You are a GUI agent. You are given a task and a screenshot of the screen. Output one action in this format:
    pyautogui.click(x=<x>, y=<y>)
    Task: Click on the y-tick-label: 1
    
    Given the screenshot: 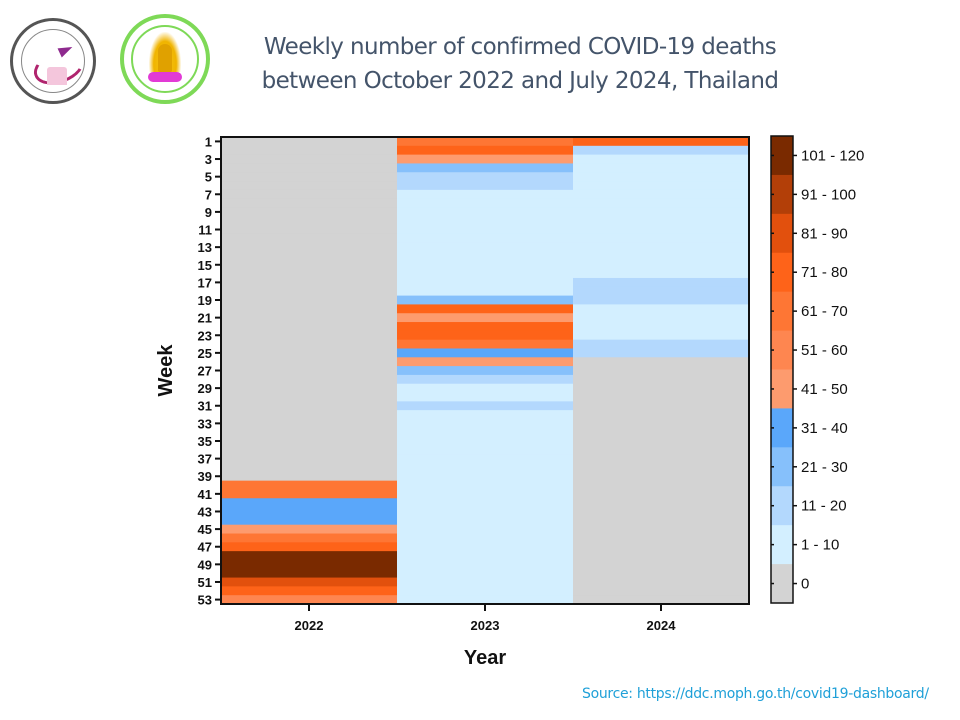 What is the action you would take?
    pyautogui.click(x=208, y=141)
    